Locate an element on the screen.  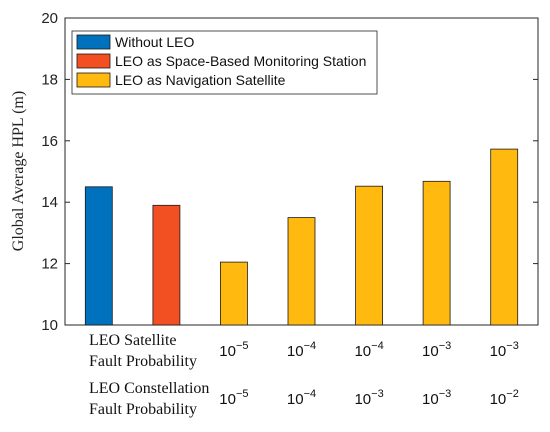
row-label-constellation-line-1: LEO Constellation is located at coordinates (149, 388).